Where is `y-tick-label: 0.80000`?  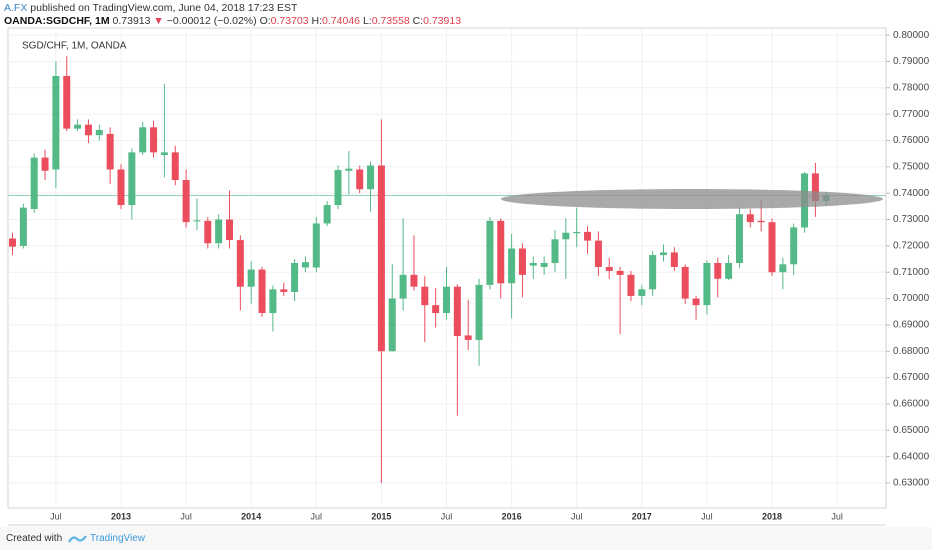 y-tick-label: 0.80000 is located at coordinates (911, 35).